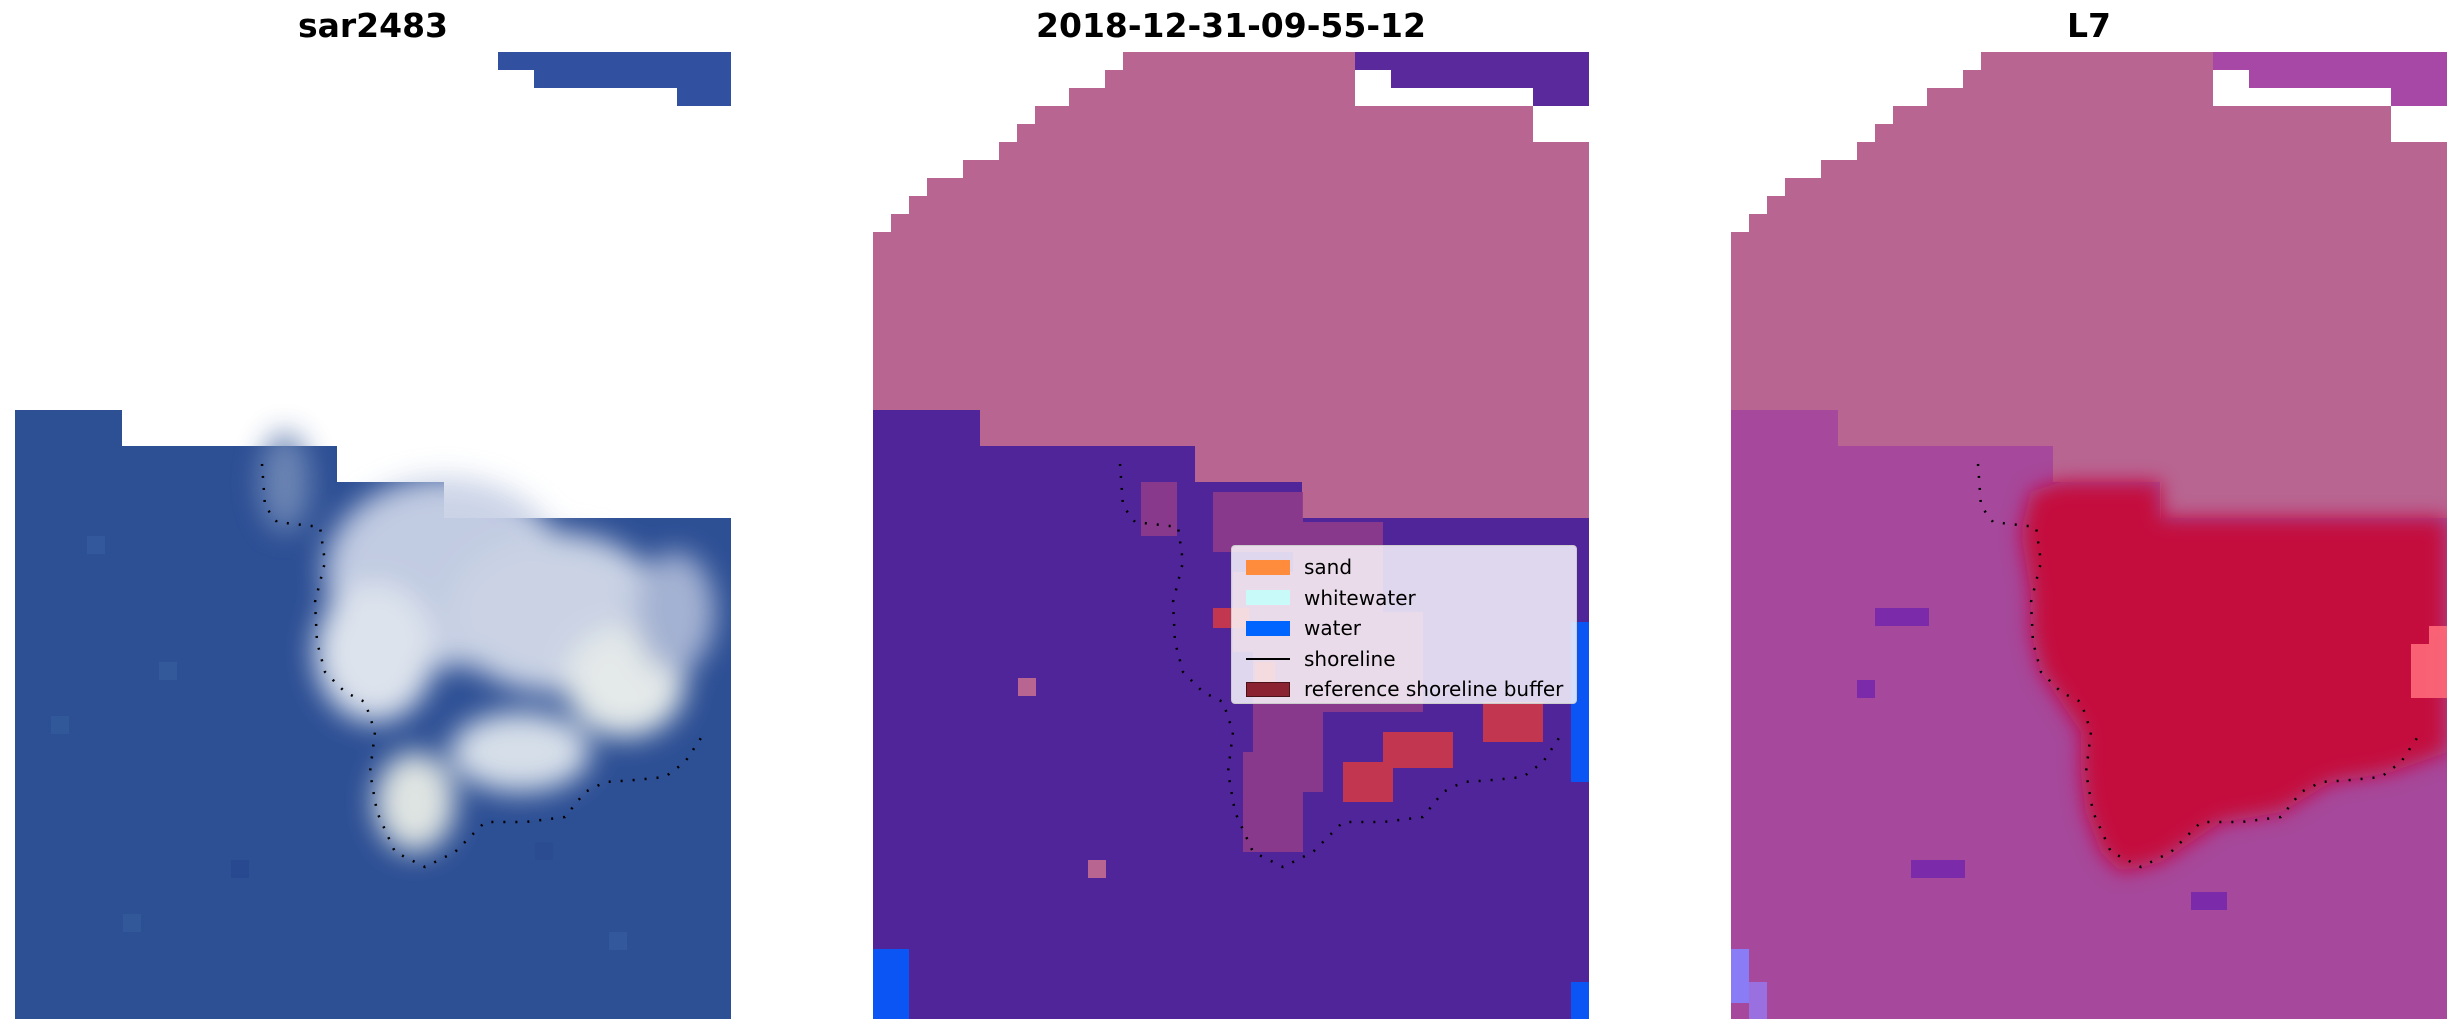 The width and height of the screenshot is (2460, 1033). What do you see at coordinates (1360, 597) in the screenshot?
I see `legend-label-whitewater: whitewater` at bounding box center [1360, 597].